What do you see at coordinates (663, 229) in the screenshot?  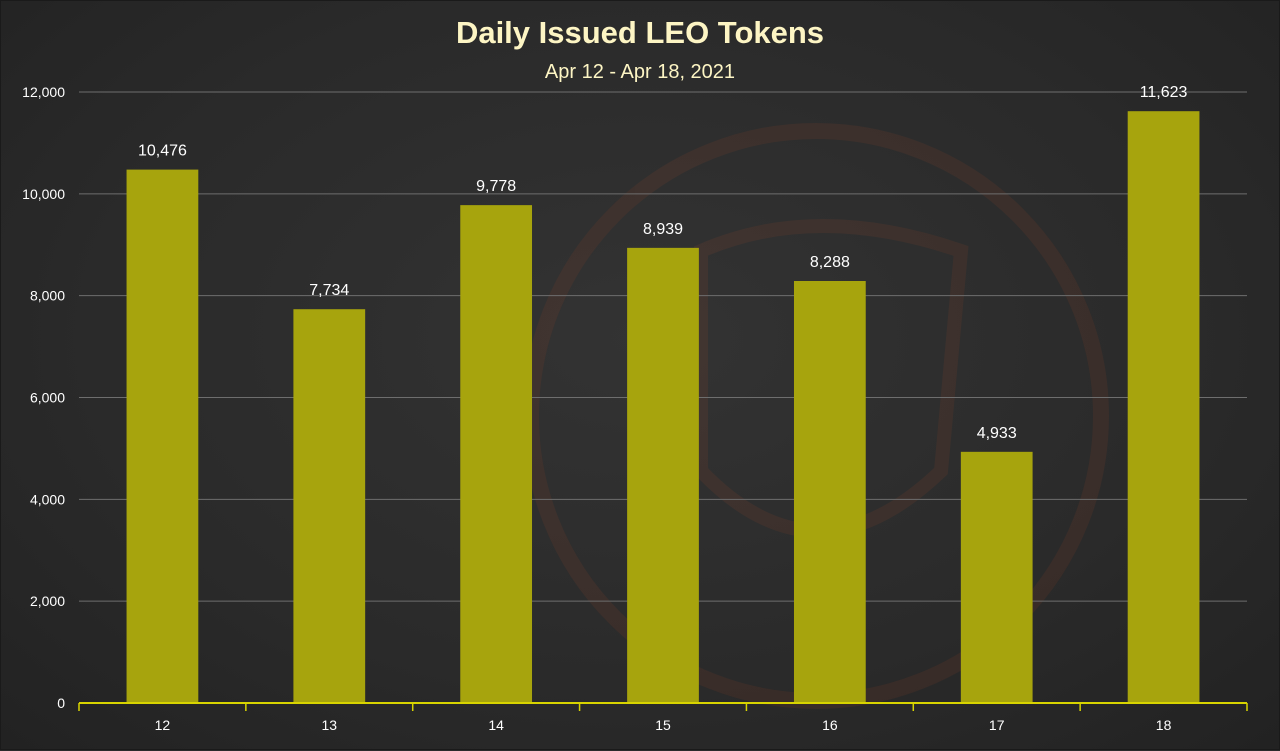 I see `data-label: 8,939` at bounding box center [663, 229].